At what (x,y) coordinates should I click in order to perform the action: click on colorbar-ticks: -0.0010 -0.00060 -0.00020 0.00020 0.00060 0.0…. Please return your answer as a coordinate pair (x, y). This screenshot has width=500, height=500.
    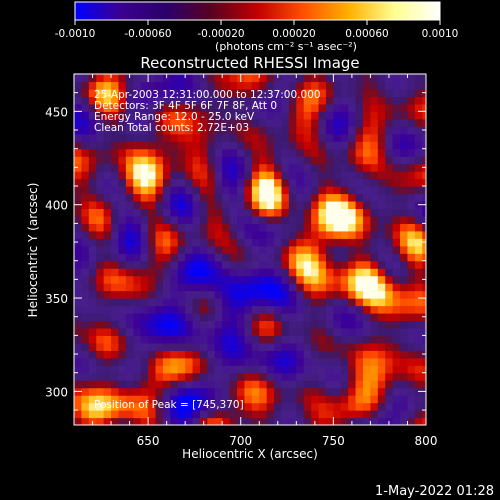
    Looking at the image, I should click on (256, 30).